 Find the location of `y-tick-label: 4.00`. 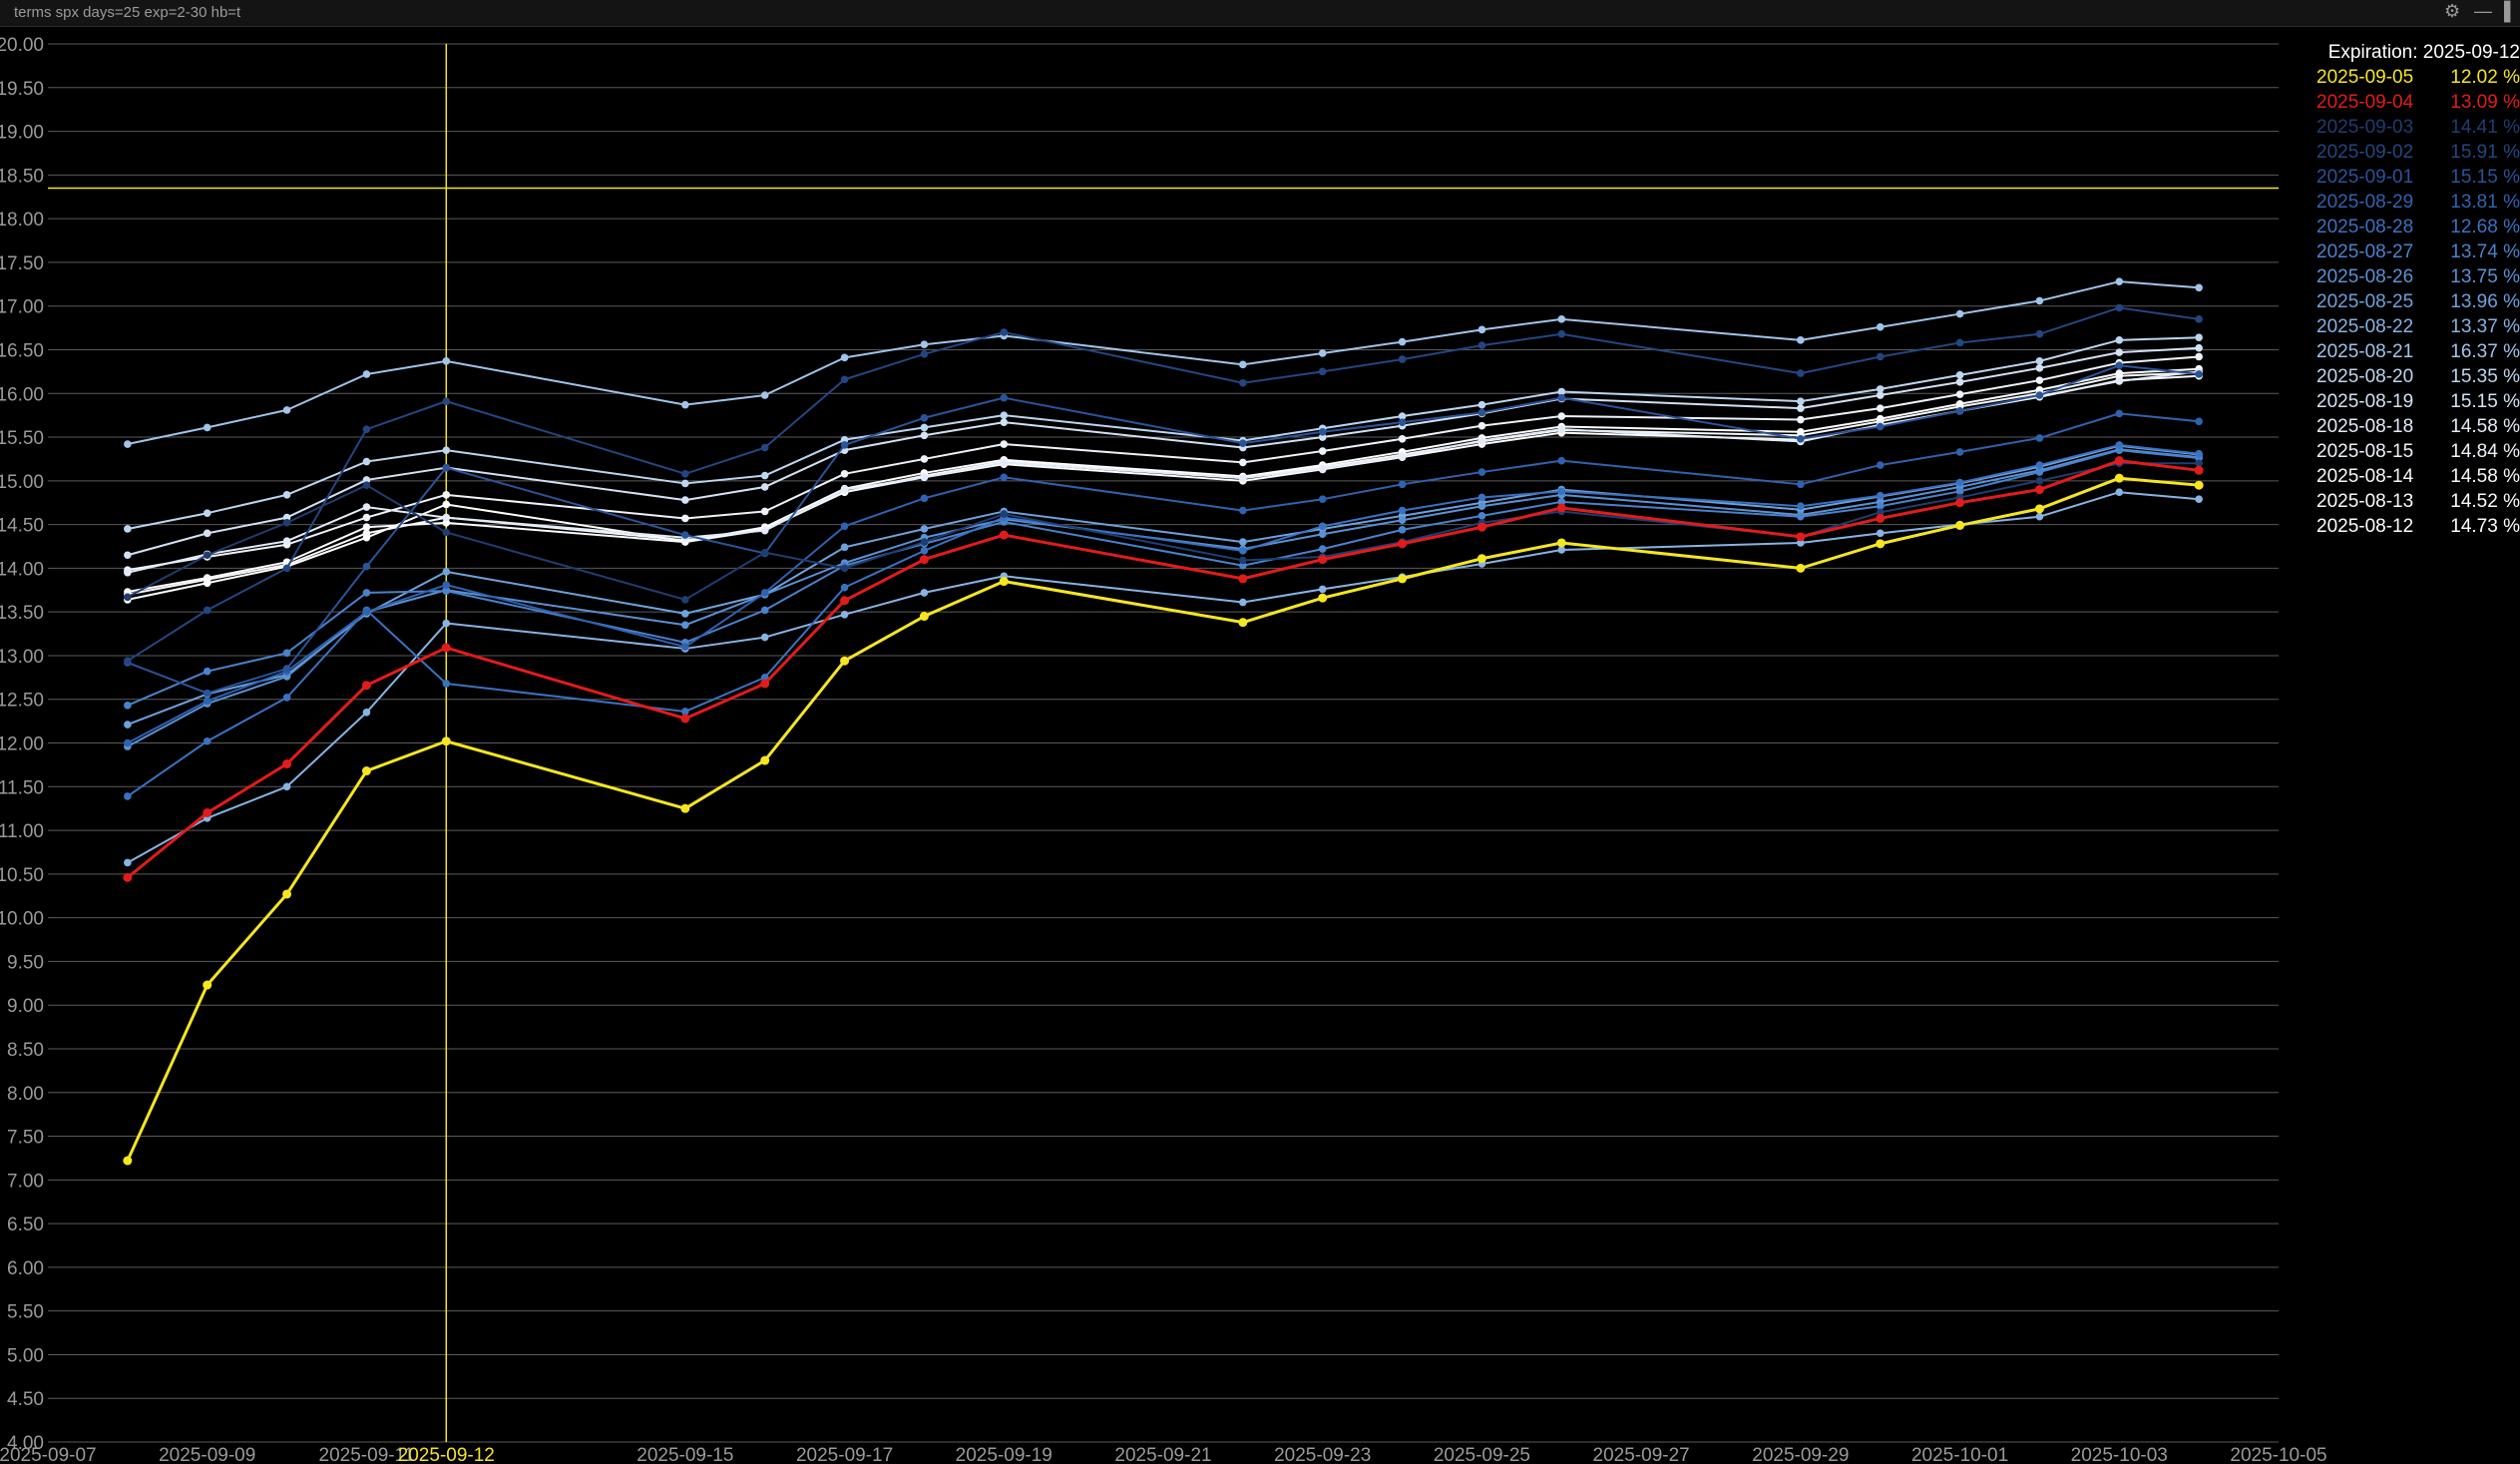

y-tick-label: 4.00 is located at coordinates (25, 1443).